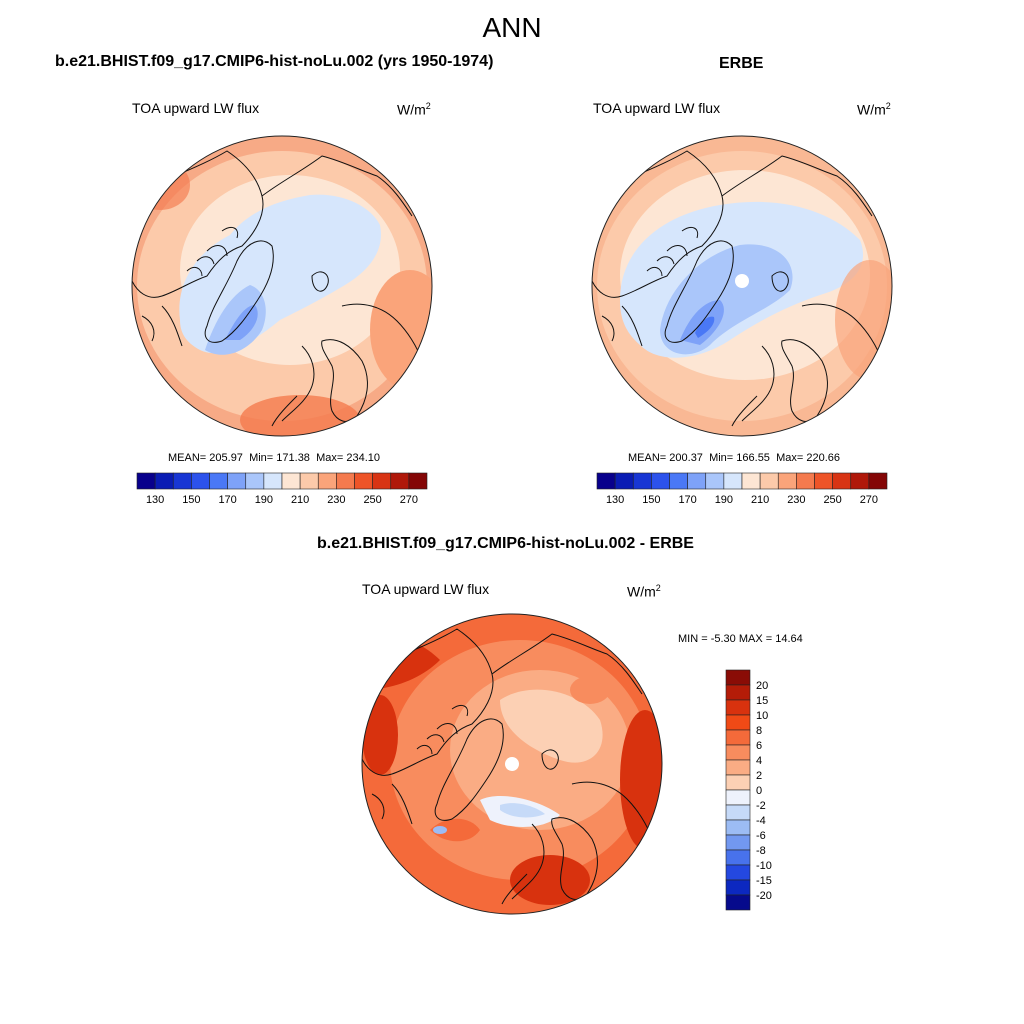  I want to click on panel3-colorbar-tick-label: -10, so click(764, 866).